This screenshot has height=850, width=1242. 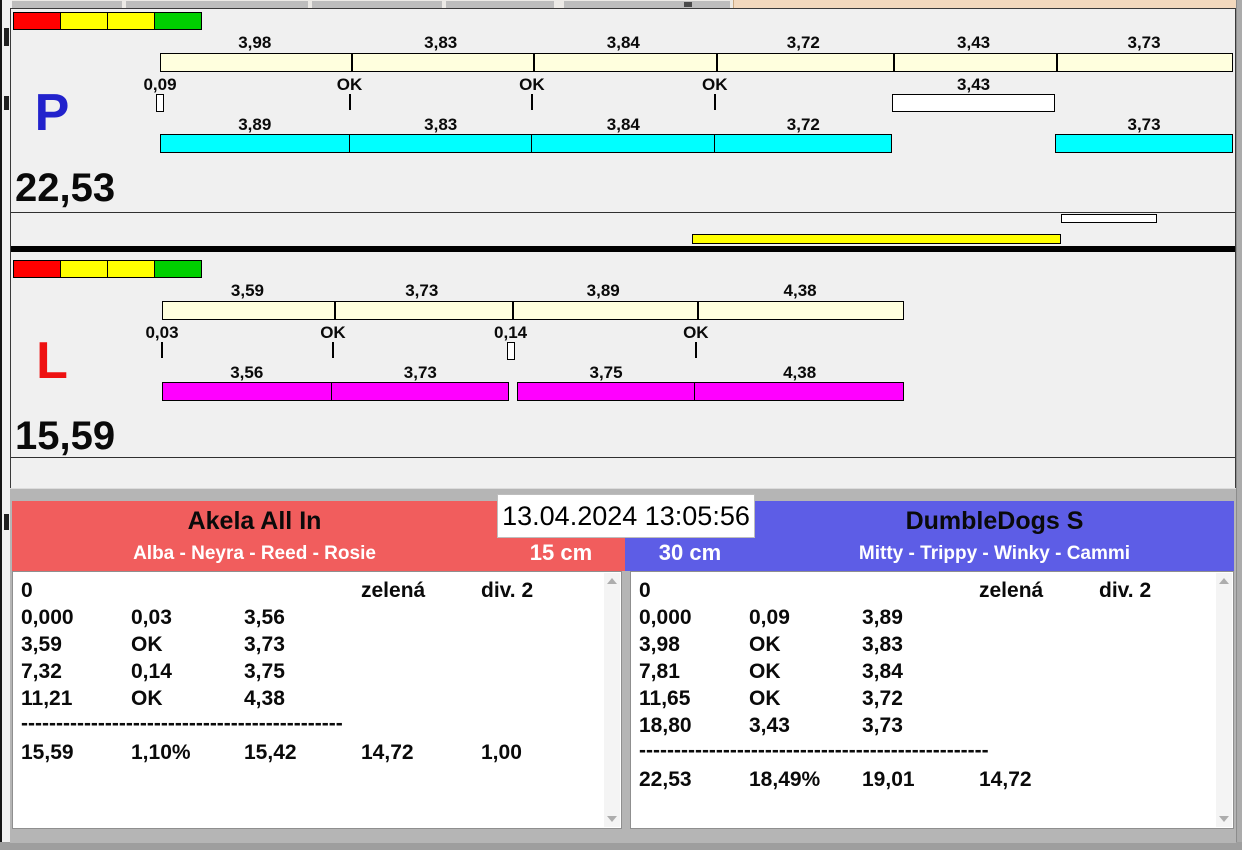 I want to click on split-time-label: 3,72, so click(x=803, y=42).